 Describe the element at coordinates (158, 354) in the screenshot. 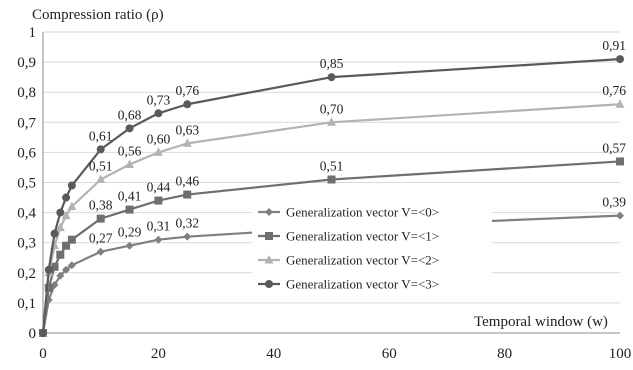

I see `x-tick-label: 20` at that location.